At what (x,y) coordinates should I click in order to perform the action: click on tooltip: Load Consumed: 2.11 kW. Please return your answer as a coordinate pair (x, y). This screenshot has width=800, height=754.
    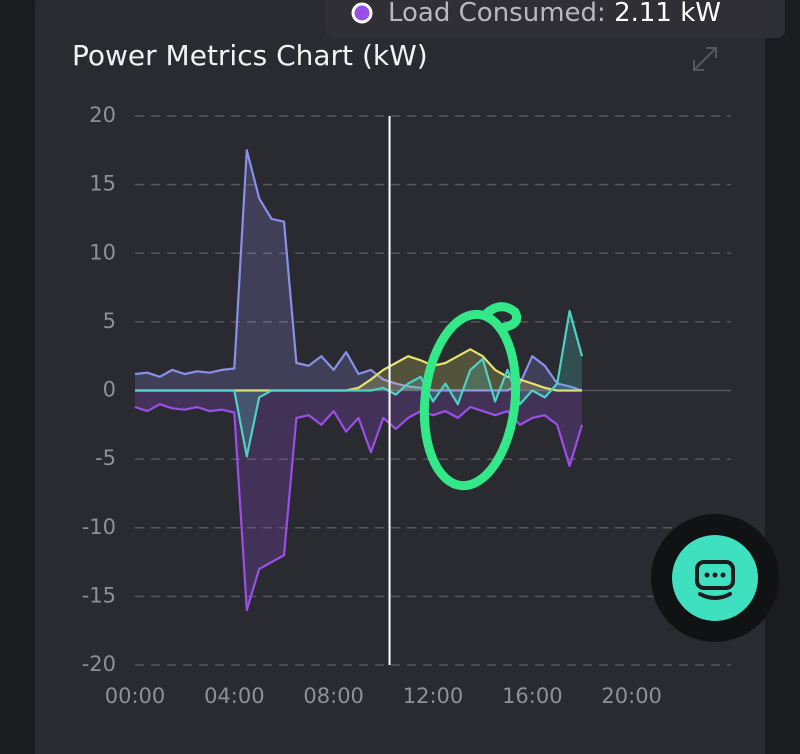
    Looking at the image, I should click on (555, 19).